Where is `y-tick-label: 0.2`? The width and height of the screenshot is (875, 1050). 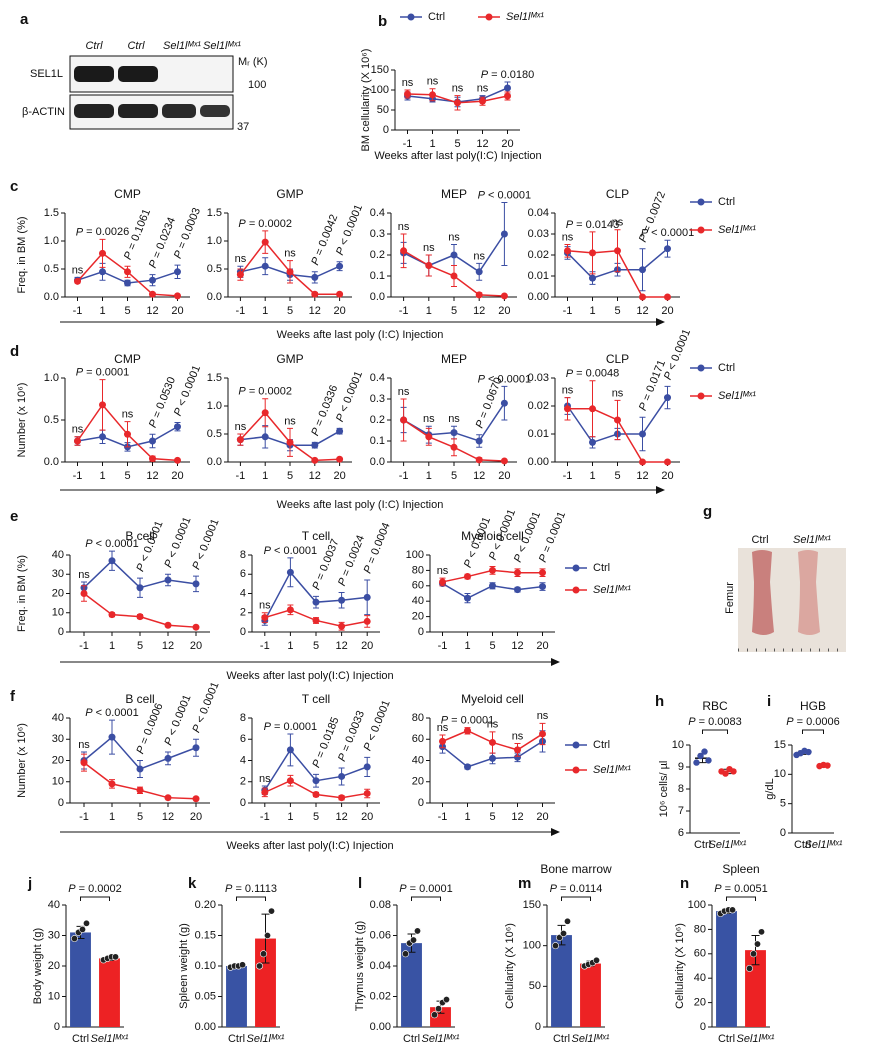 y-tick-label: 0.2 is located at coordinates (377, 255).